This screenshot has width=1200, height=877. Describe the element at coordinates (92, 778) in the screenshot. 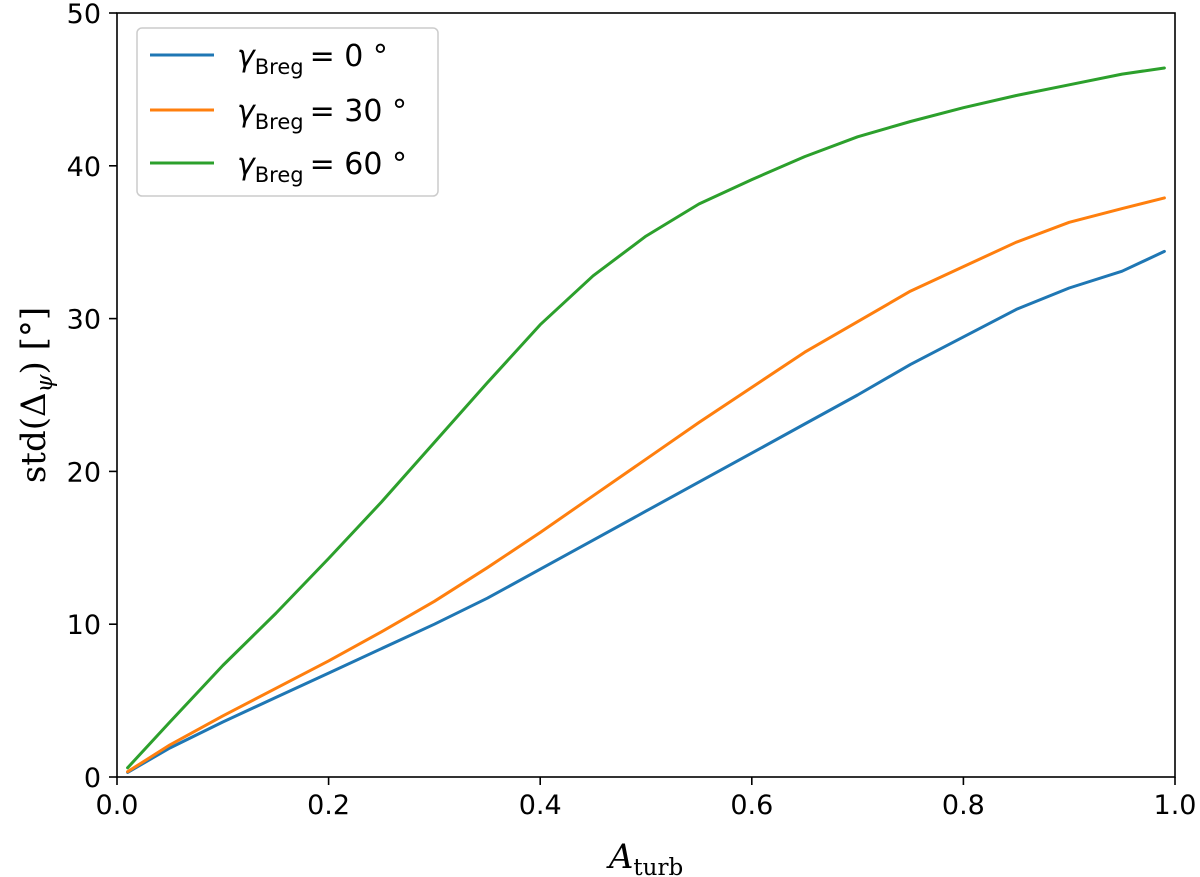

I see `y-tick-label: 0` at that location.